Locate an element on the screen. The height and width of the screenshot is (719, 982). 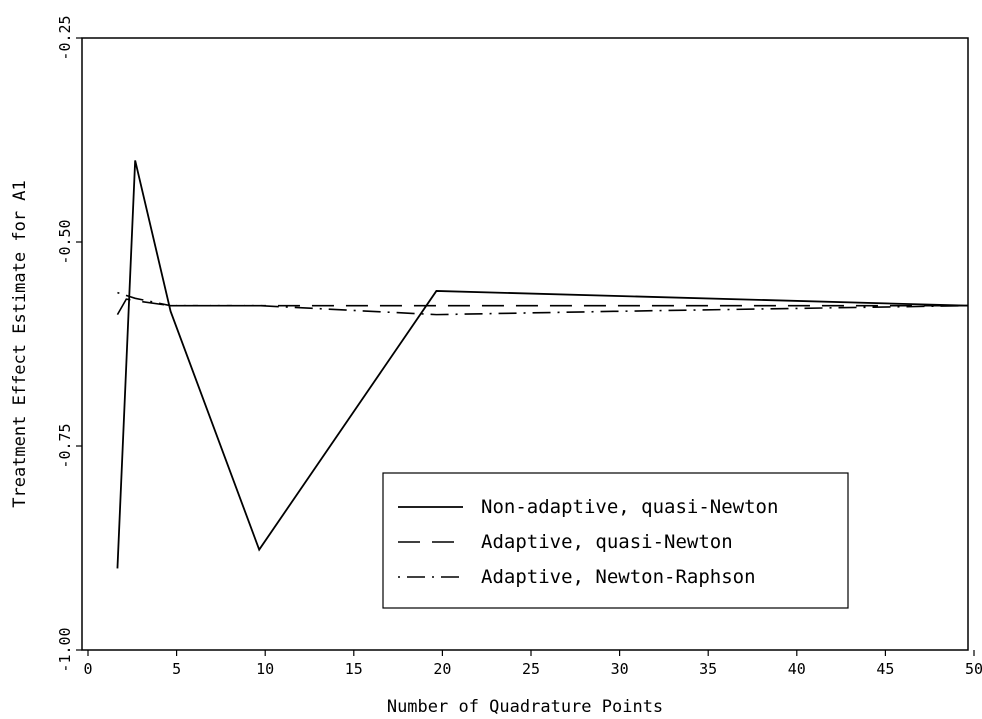
x-tick-label: 20 is located at coordinates (442, 669).